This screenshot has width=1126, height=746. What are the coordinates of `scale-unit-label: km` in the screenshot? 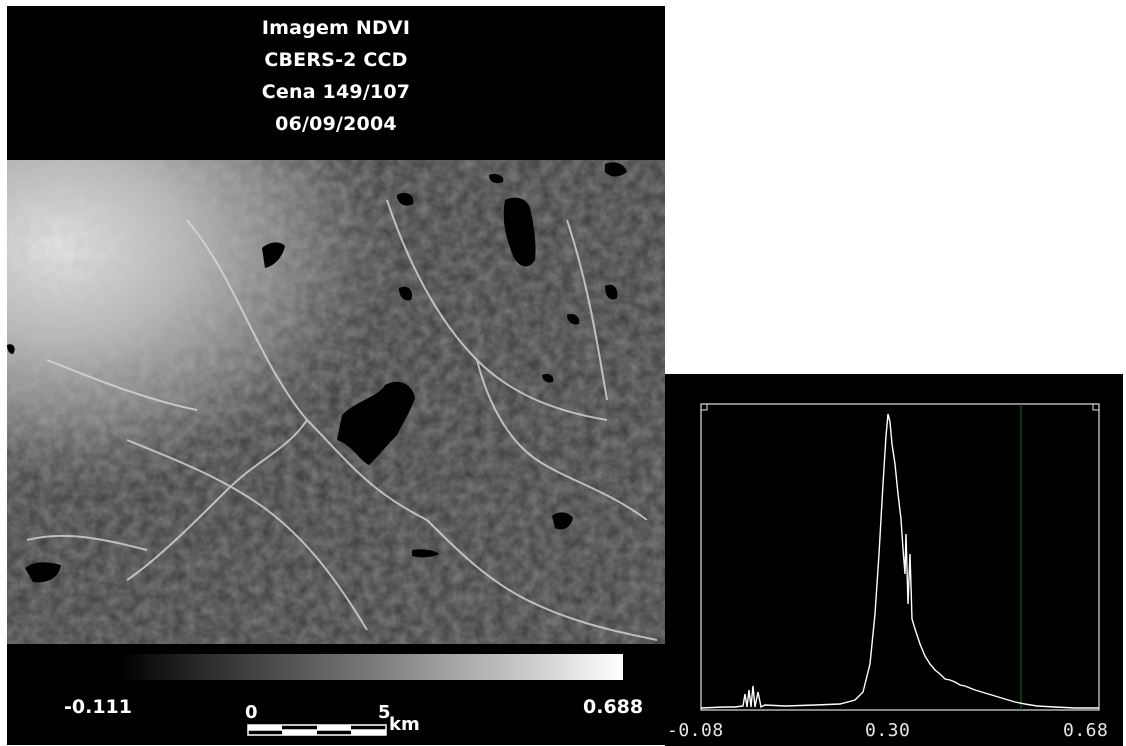 It's located at (404, 724).